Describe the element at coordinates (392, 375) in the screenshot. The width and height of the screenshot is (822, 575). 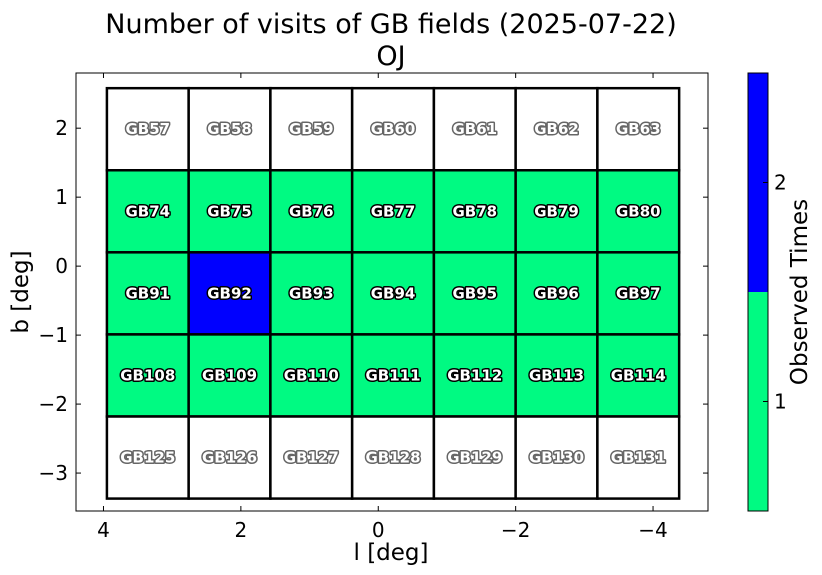
I see `field-label: GB111` at that location.